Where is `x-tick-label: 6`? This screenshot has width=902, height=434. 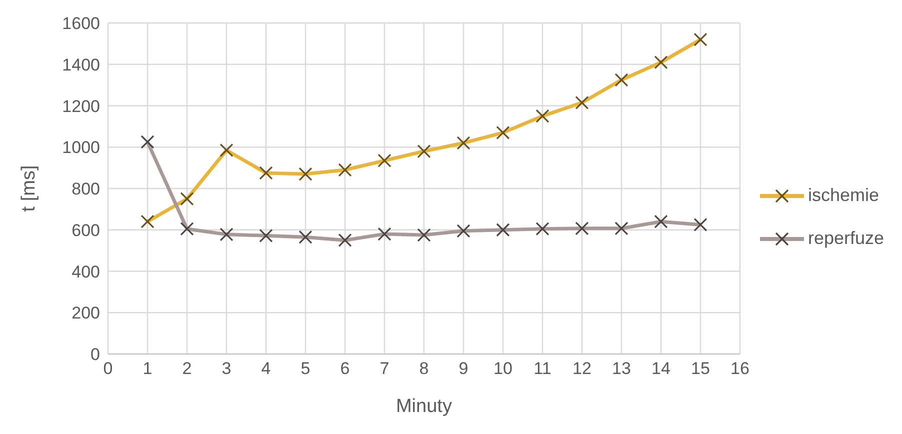 x-tick-label: 6 is located at coordinates (345, 368).